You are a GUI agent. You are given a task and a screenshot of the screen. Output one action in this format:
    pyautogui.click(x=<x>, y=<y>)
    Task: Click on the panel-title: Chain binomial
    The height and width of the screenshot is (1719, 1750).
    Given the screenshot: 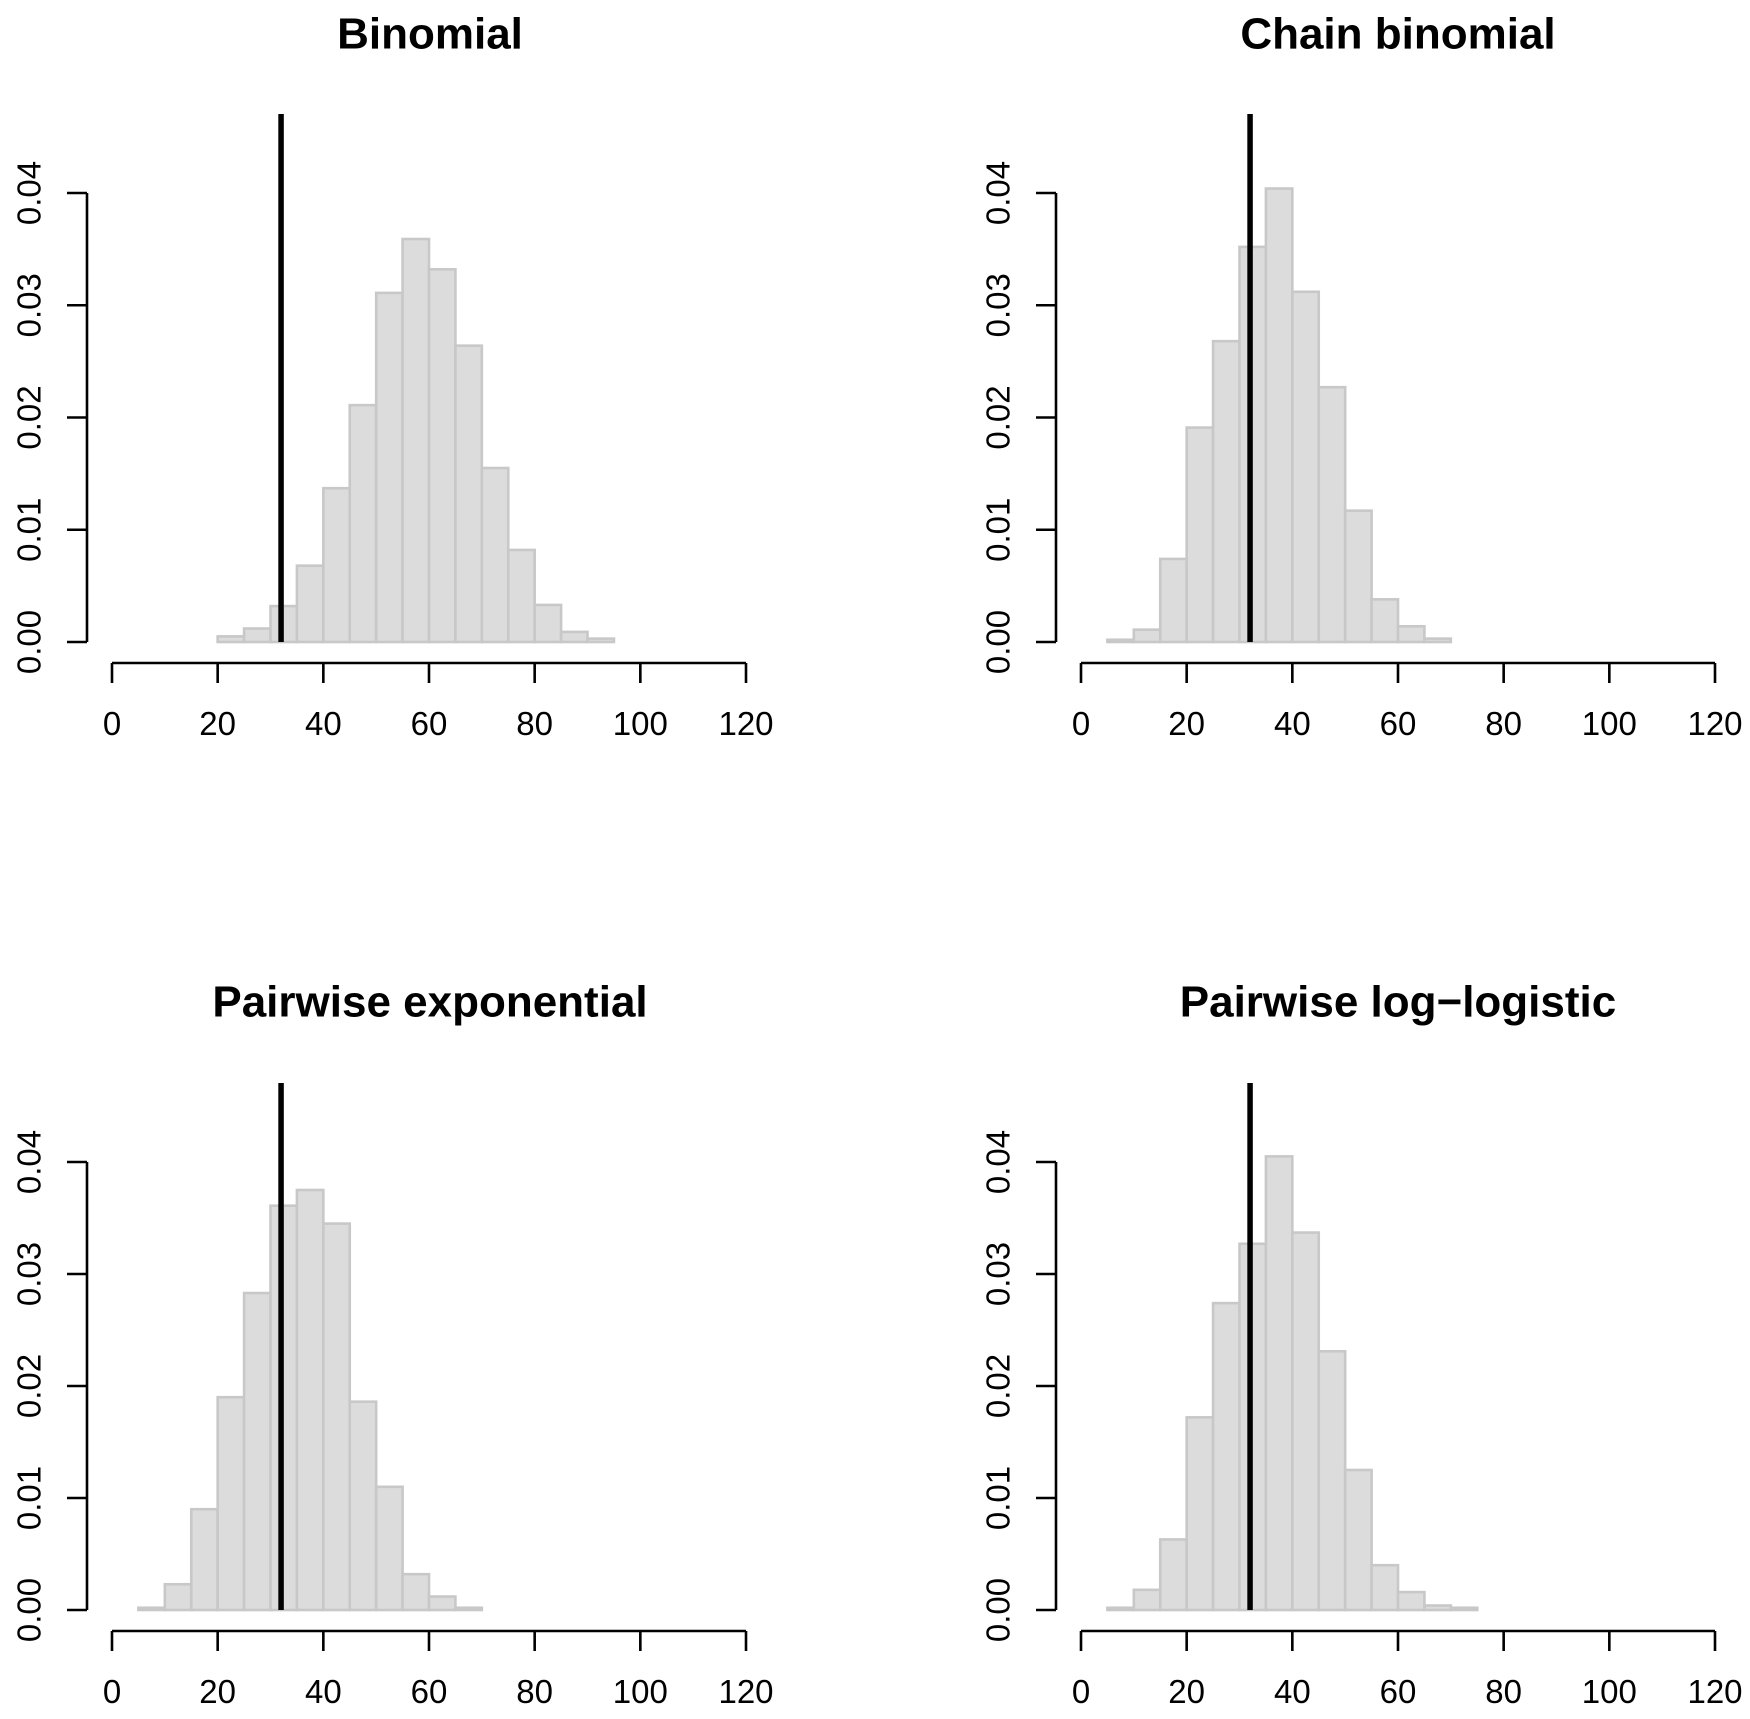 What is the action you would take?
    pyautogui.click(x=1397, y=34)
    